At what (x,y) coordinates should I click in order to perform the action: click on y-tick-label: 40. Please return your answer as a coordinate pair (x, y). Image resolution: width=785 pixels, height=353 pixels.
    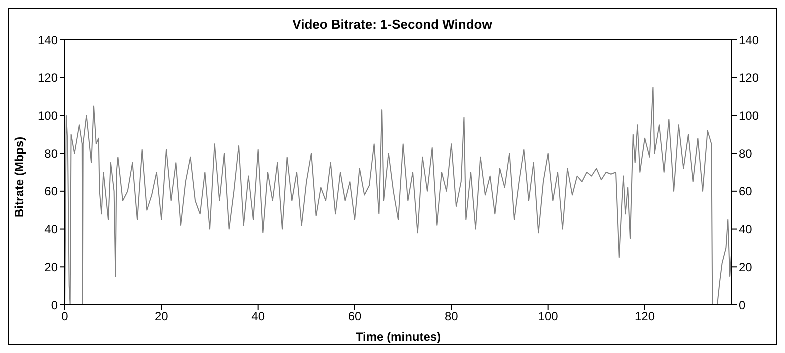
    Looking at the image, I should click on (51, 229).